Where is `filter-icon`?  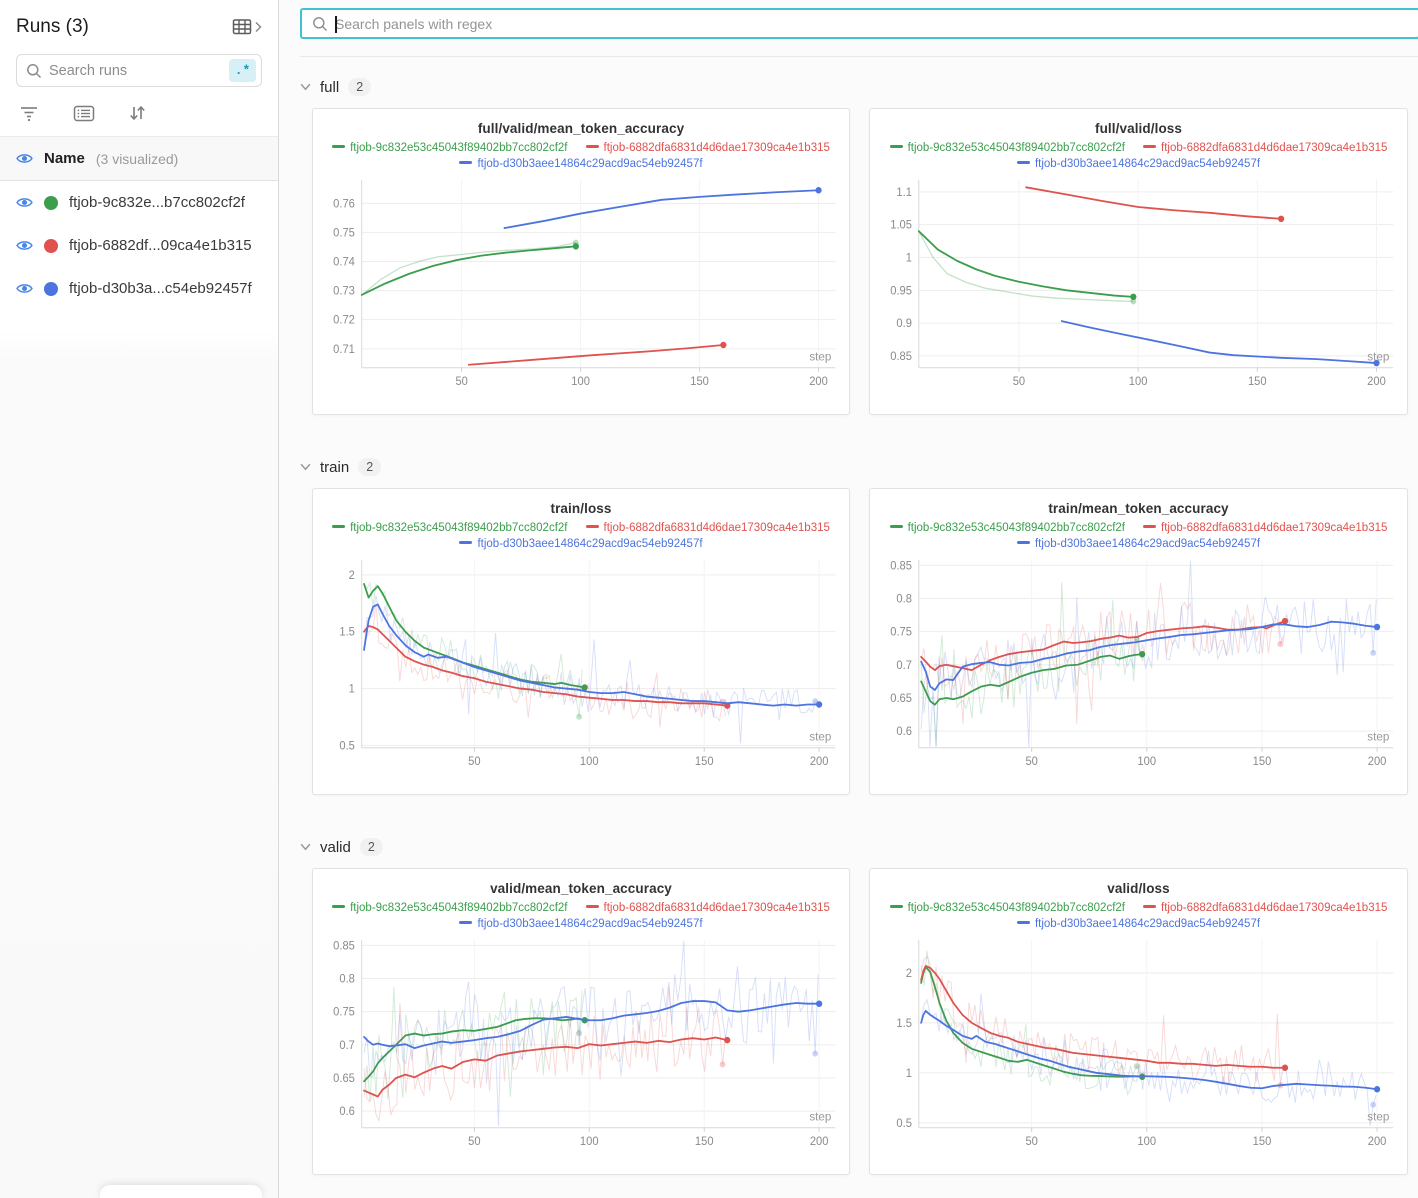 filter-icon is located at coordinates (29, 113).